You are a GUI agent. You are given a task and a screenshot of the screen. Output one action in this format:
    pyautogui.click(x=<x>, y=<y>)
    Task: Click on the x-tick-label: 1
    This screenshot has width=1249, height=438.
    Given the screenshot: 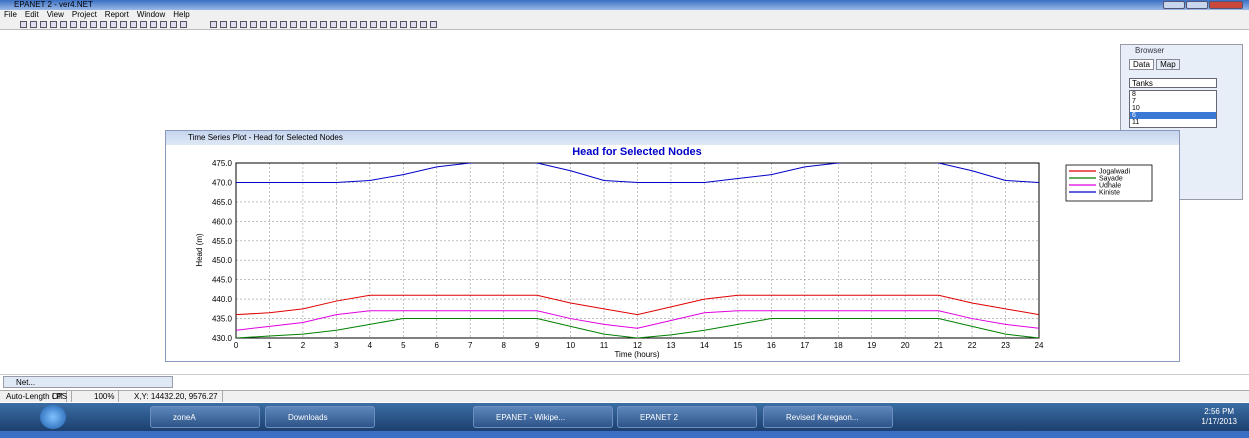 What is the action you would take?
    pyautogui.click(x=269, y=345)
    